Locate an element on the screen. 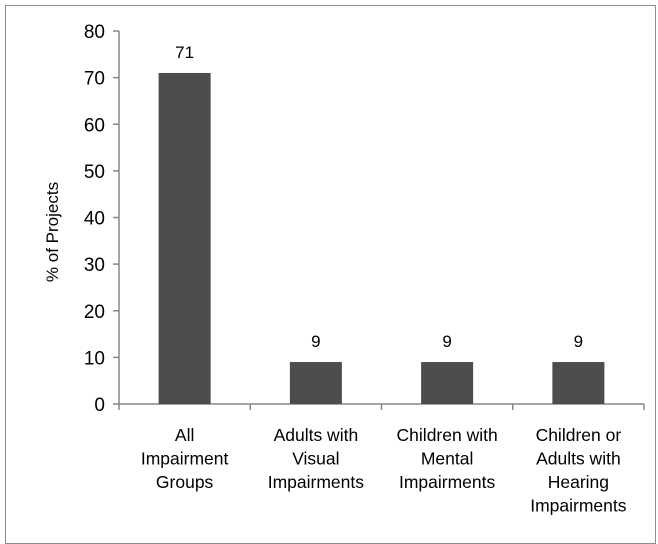 This screenshot has height=544, width=658. category-label-line: Visual is located at coordinates (315, 459).